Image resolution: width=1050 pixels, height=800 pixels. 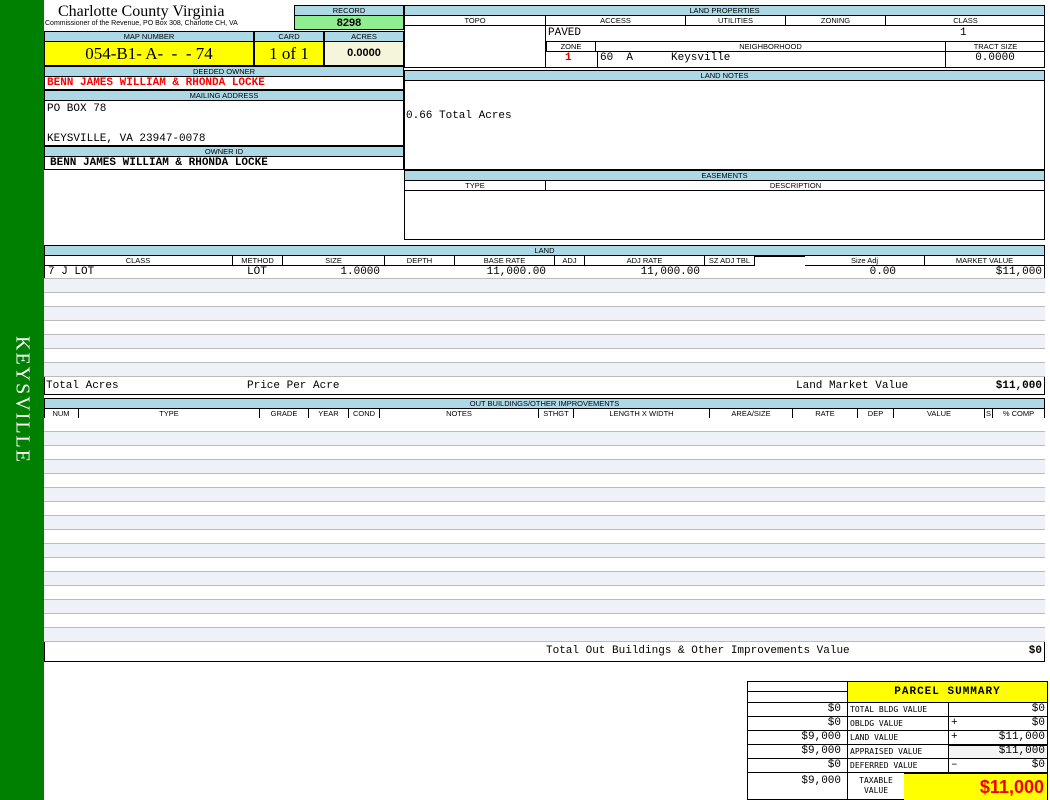 I want to click on neighborhood-header: NEIGHBORHOOD, so click(x=771, y=46).